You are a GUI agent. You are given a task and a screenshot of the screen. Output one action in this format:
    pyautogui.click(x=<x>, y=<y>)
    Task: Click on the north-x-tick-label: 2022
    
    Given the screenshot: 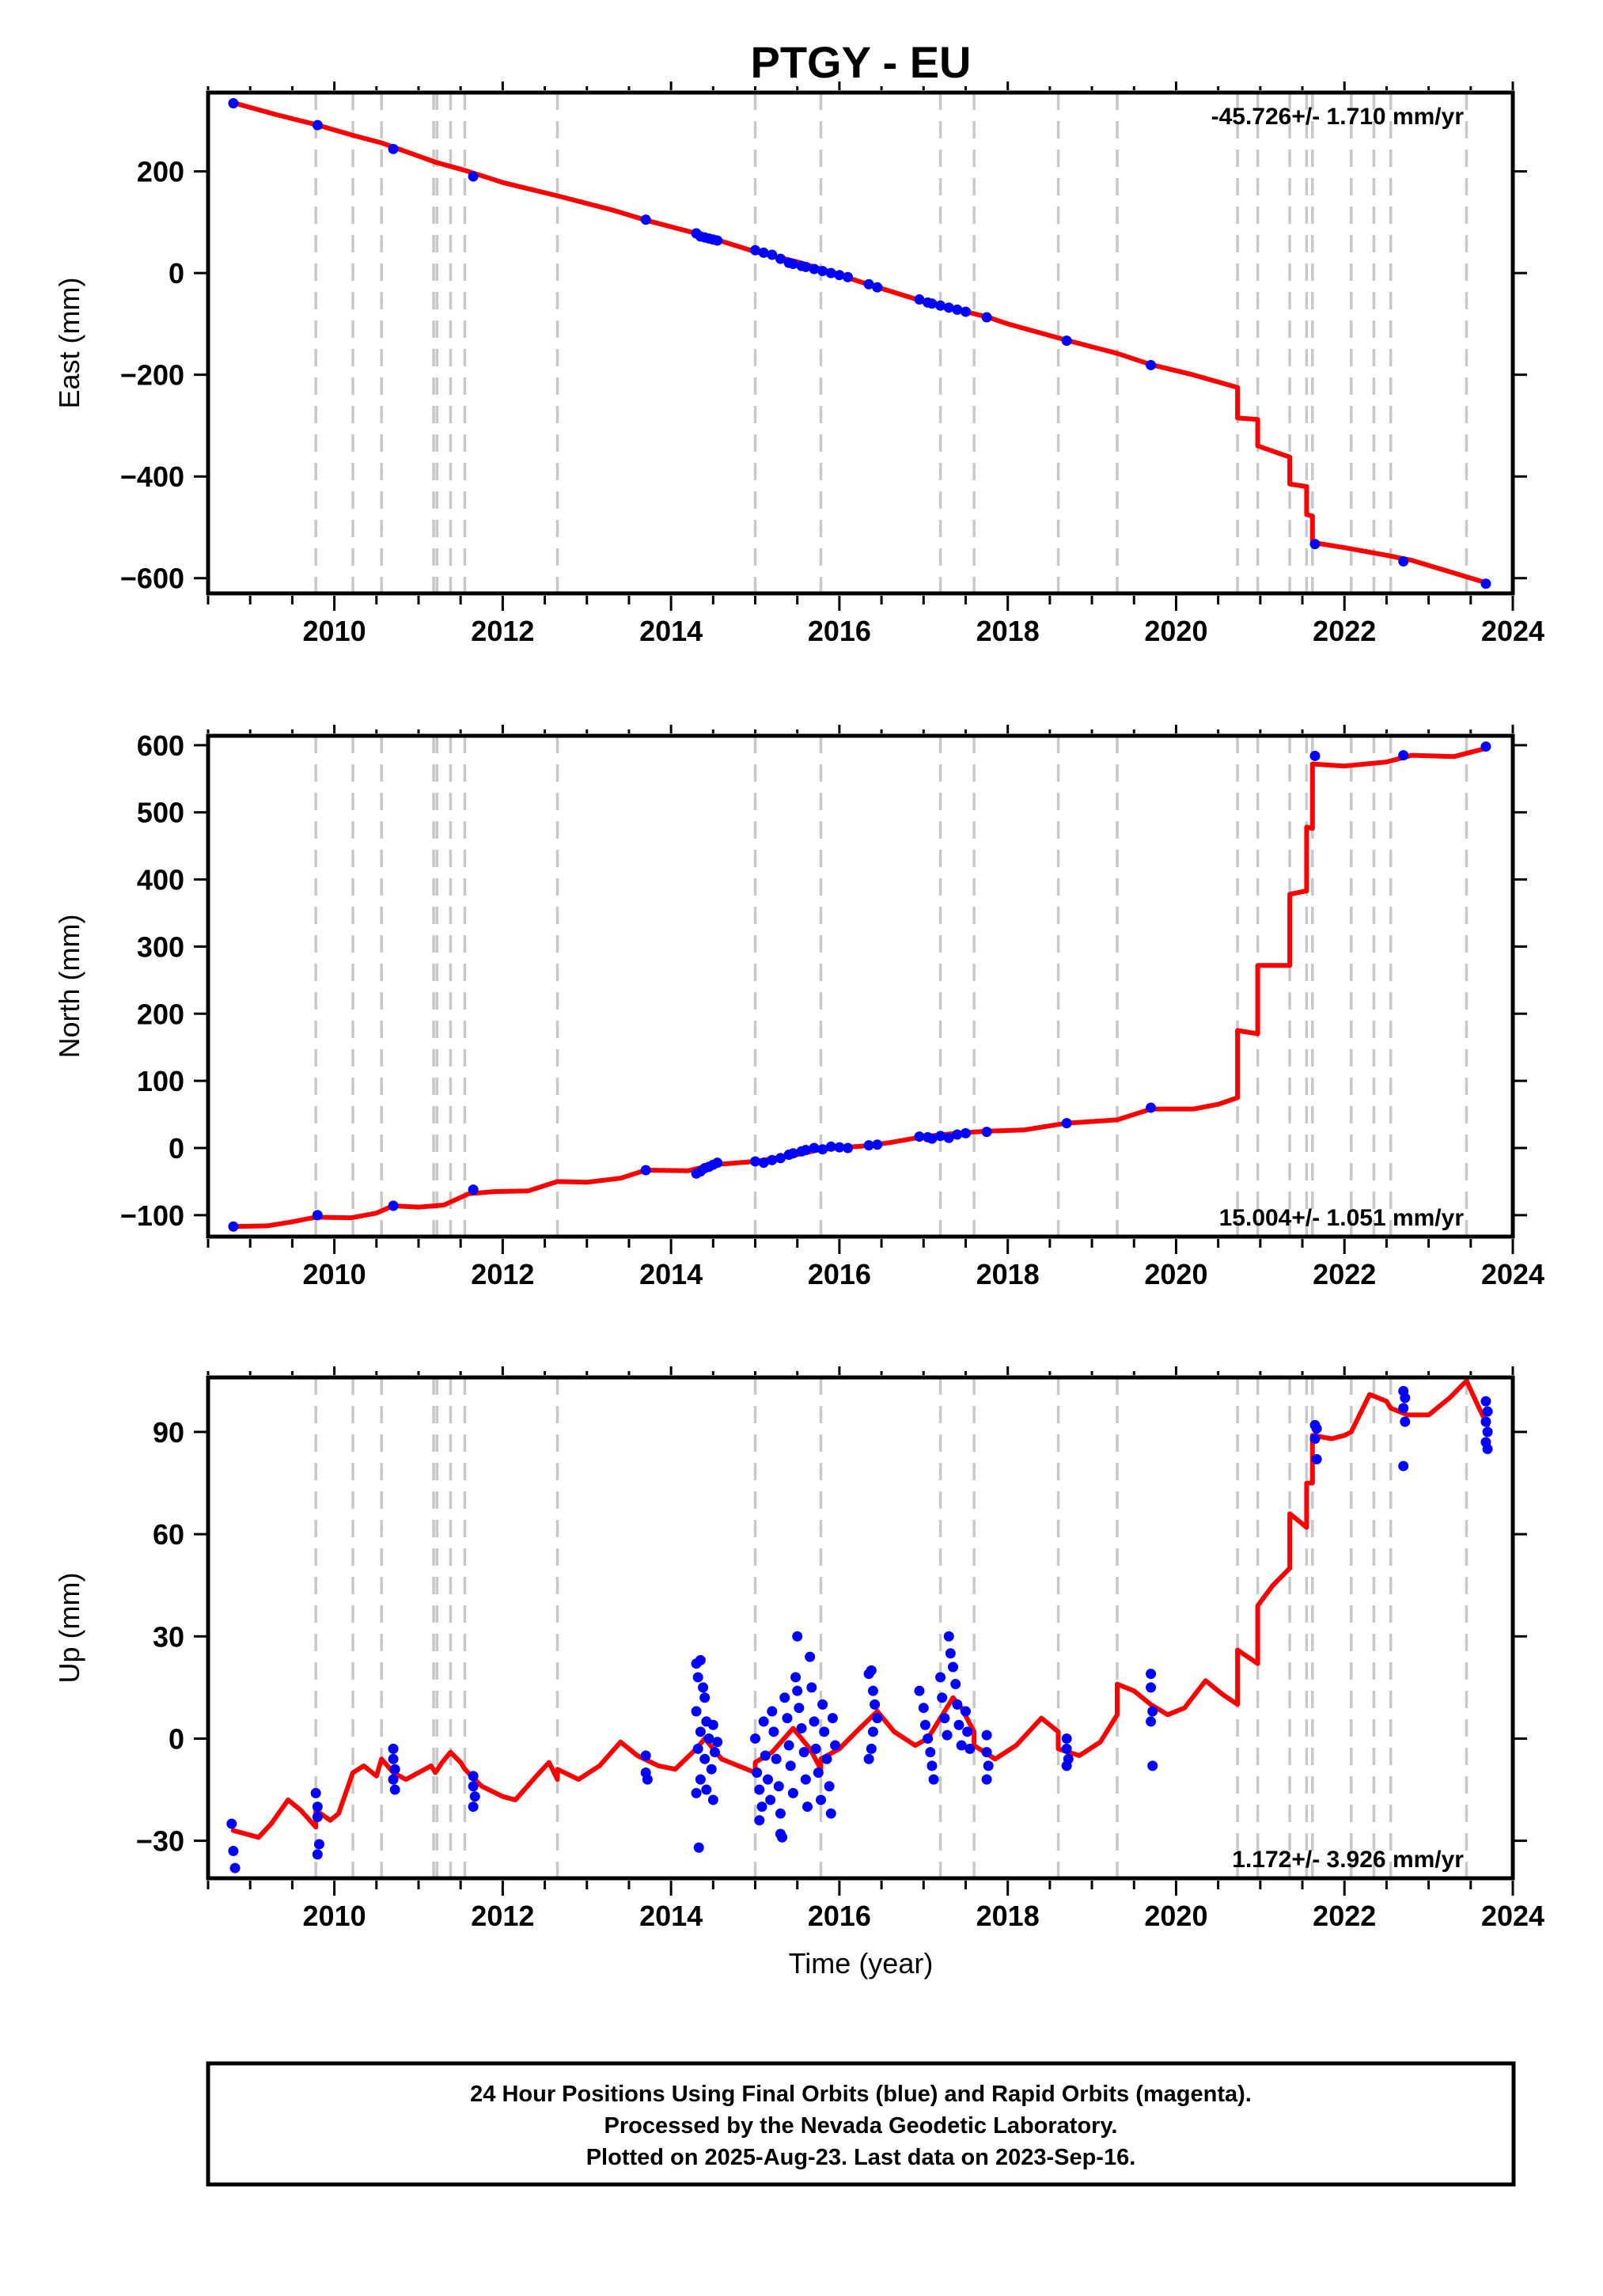 What is the action you would take?
    pyautogui.click(x=1344, y=1274)
    